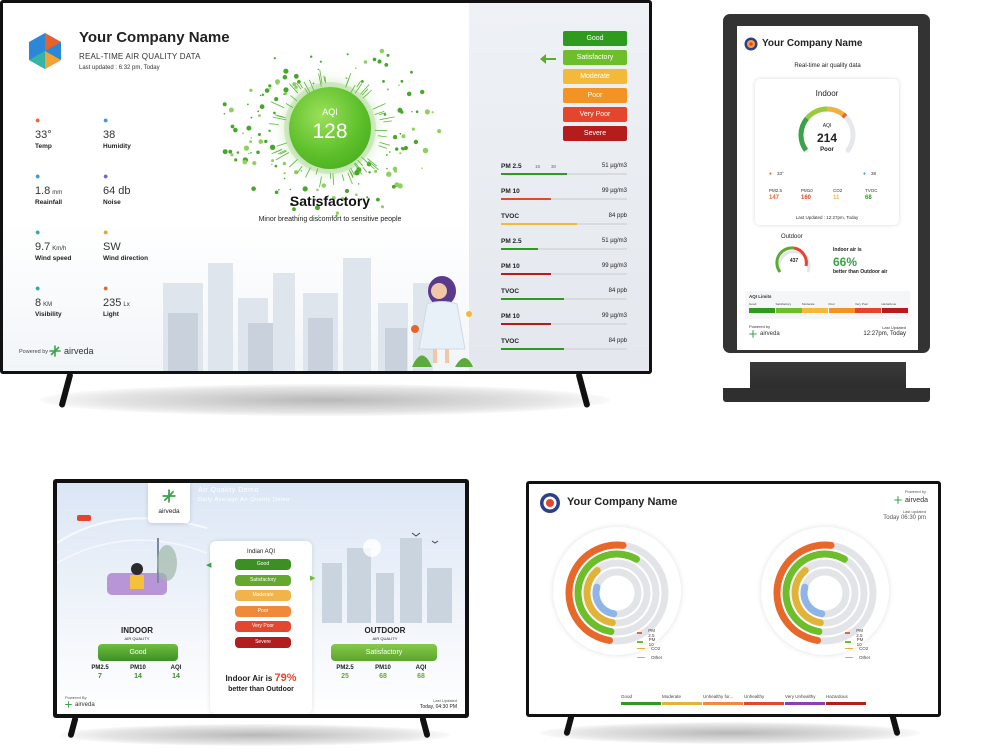 The image size is (982, 754). What do you see at coordinates (800, 696) in the screenshot?
I see `aqi-category-label: Very Unhealthy` at bounding box center [800, 696].